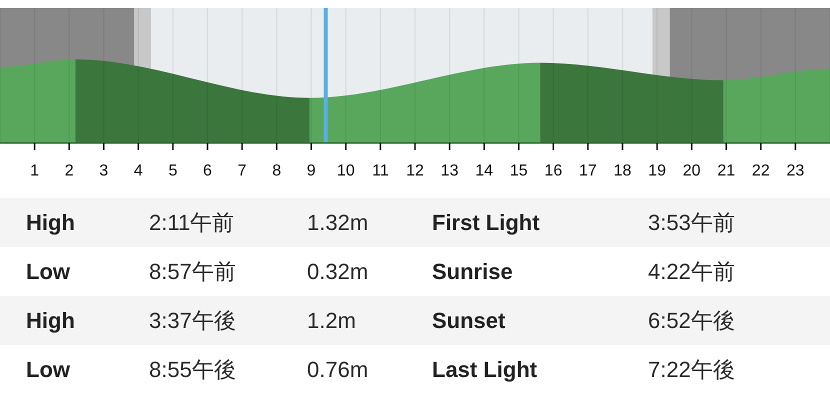 This screenshot has width=830, height=402. Describe the element at coordinates (691, 171) in the screenshot. I see `x-tick-label: 20` at that location.